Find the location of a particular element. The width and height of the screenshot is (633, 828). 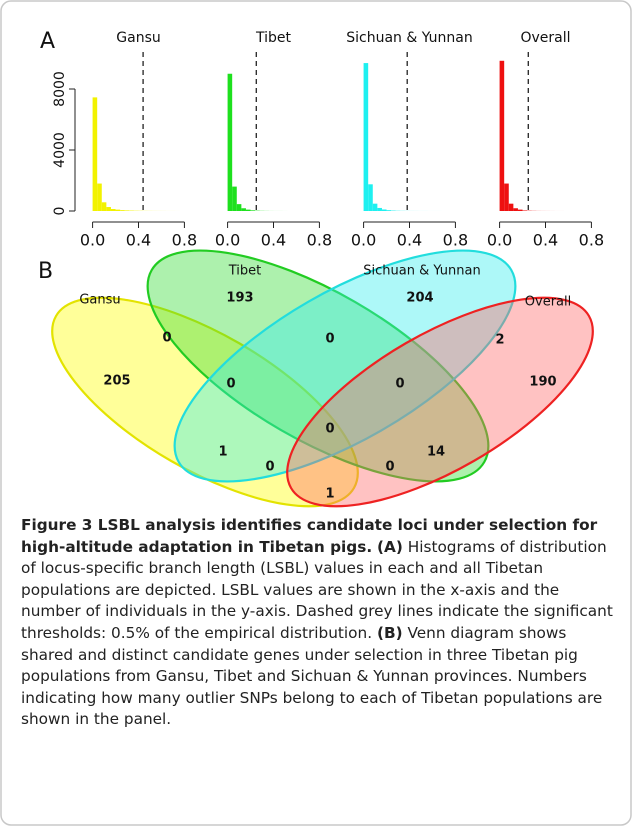

venn-count: 2 is located at coordinates (499, 340).